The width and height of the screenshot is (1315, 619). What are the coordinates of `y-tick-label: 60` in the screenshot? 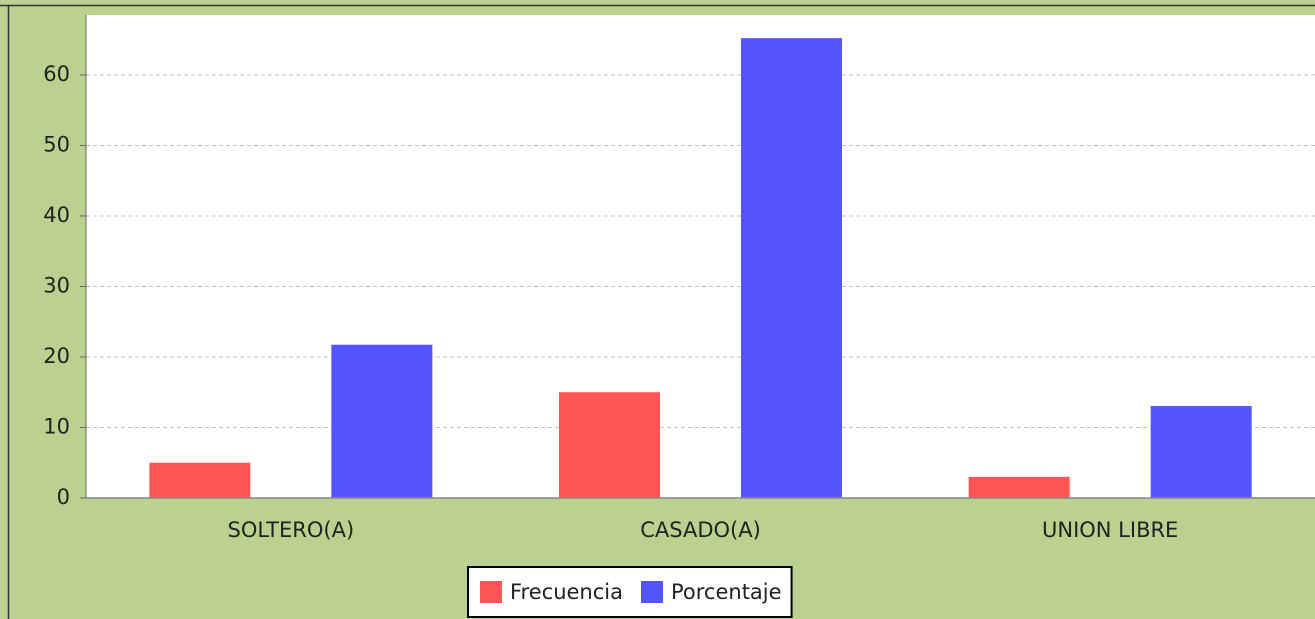 It's located at (56, 74).